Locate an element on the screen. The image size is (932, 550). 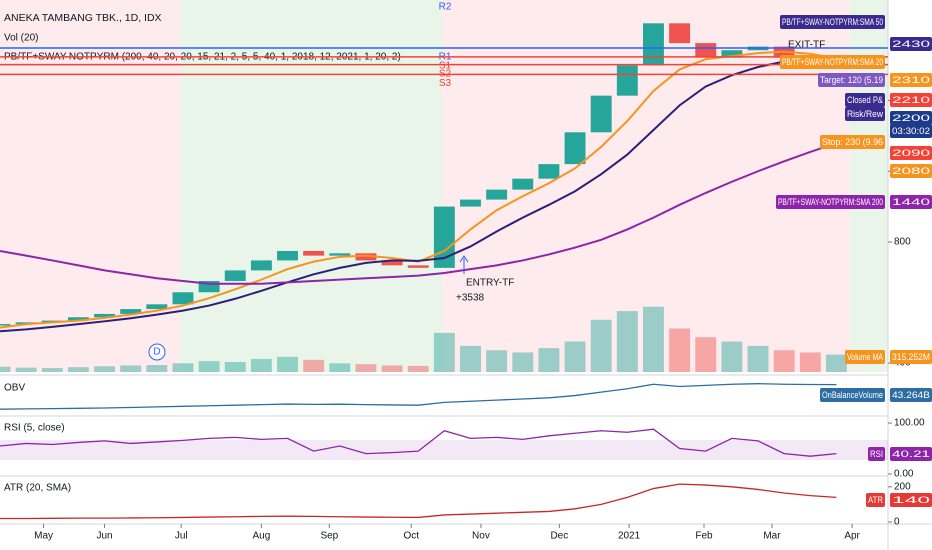
pane-tick-label: 0 is located at coordinates (897, 522).